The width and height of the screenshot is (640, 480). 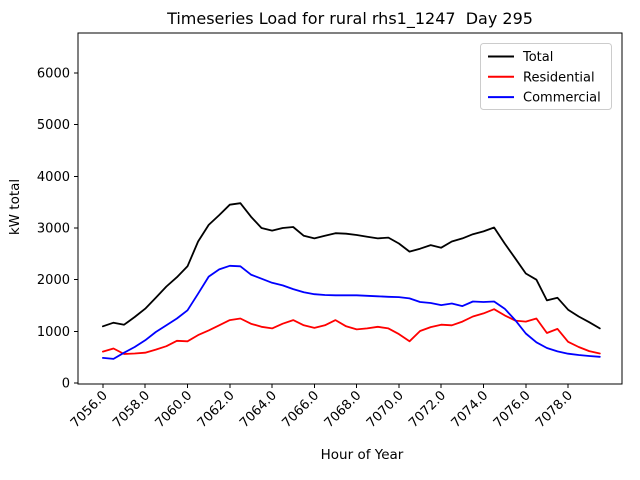 What do you see at coordinates (53, 125) in the screenshot?
I see `y-tick-label: 5000` at bounding box center [53, 125].